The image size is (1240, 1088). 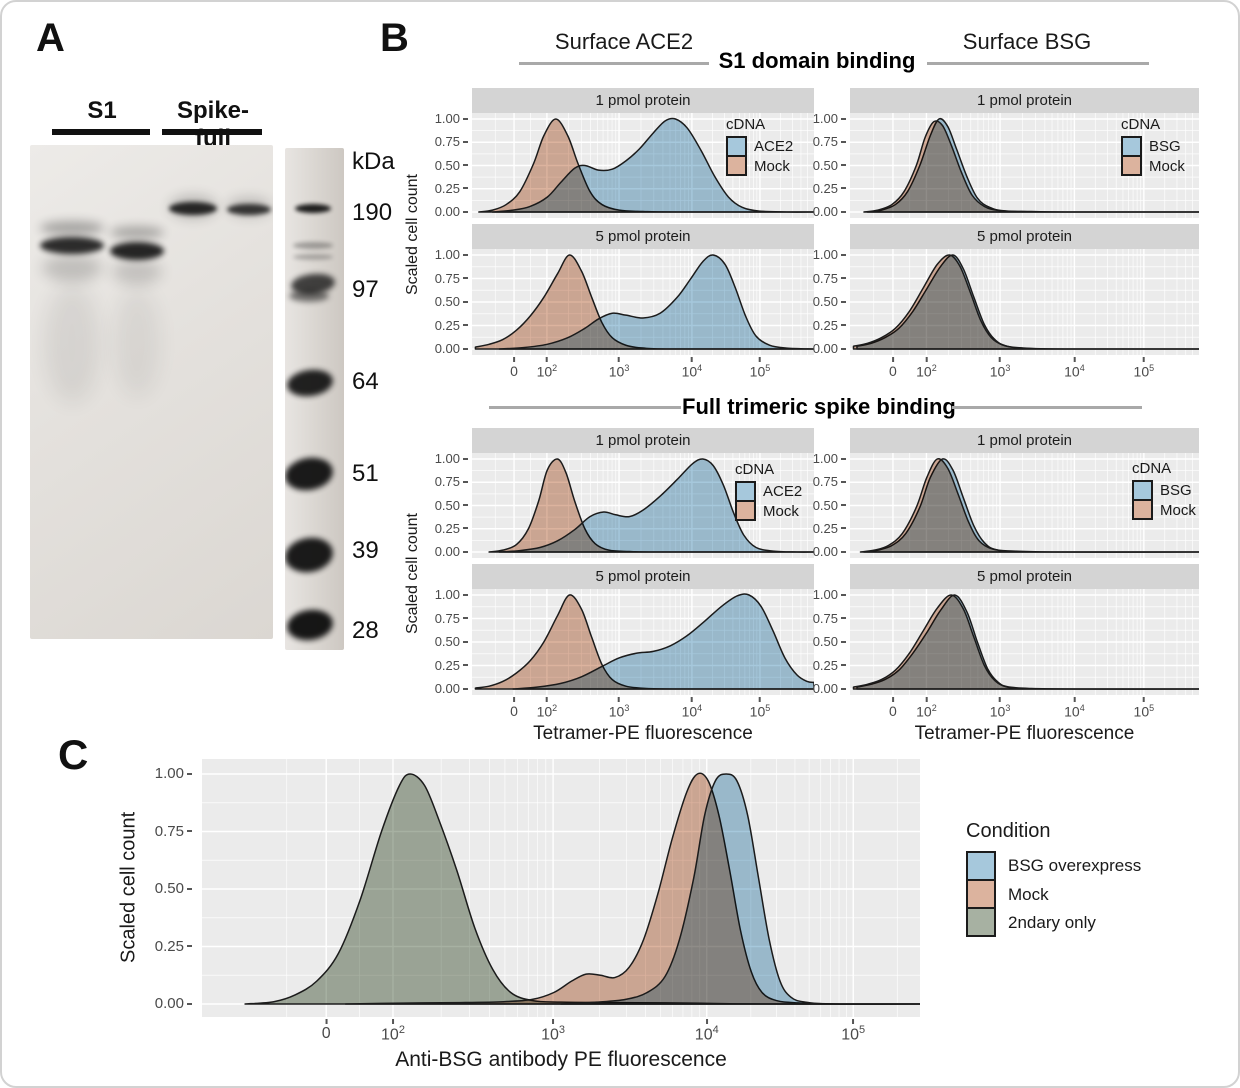 What do you see at coordinates (1142, 490) in the screenshot?
I see `legend-swatch-bsg` at bounding box center [1142, 490].